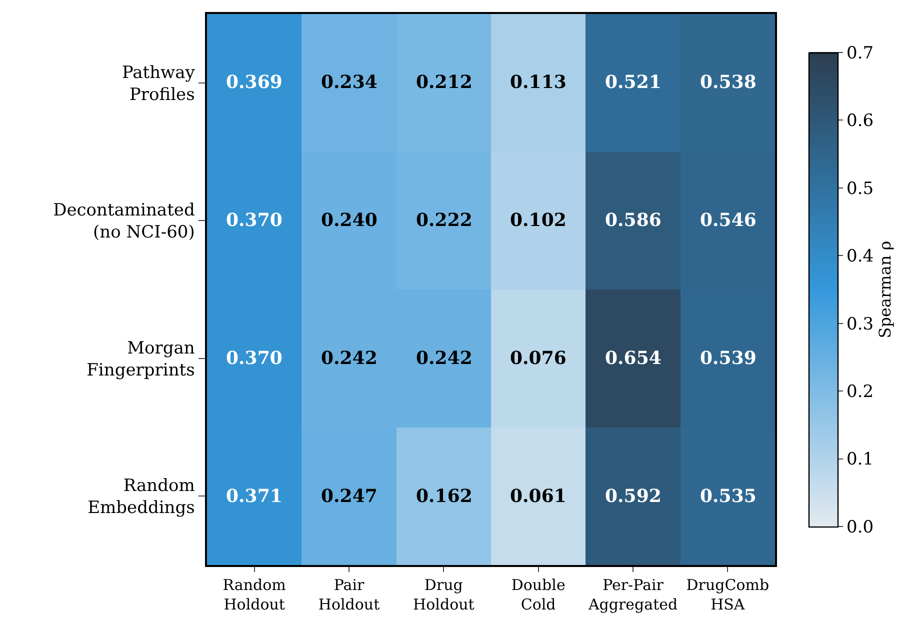 This screenshot has height=625, width=917. I want to click on color-bar-label: 0.4, so click(860, 256).